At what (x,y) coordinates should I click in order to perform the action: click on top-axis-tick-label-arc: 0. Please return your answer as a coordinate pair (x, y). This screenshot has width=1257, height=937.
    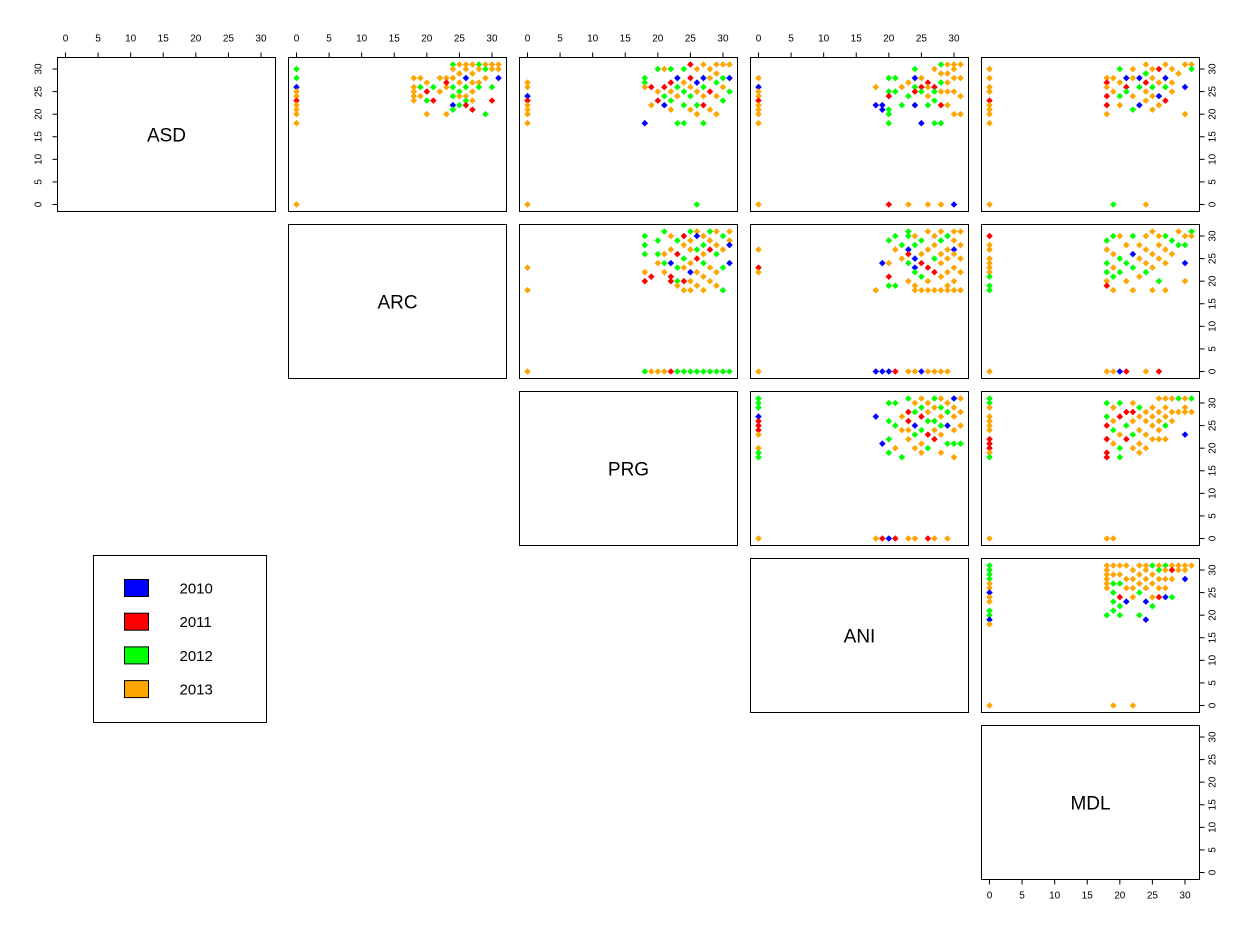
    Looking at the image, I should click on (297, 39).